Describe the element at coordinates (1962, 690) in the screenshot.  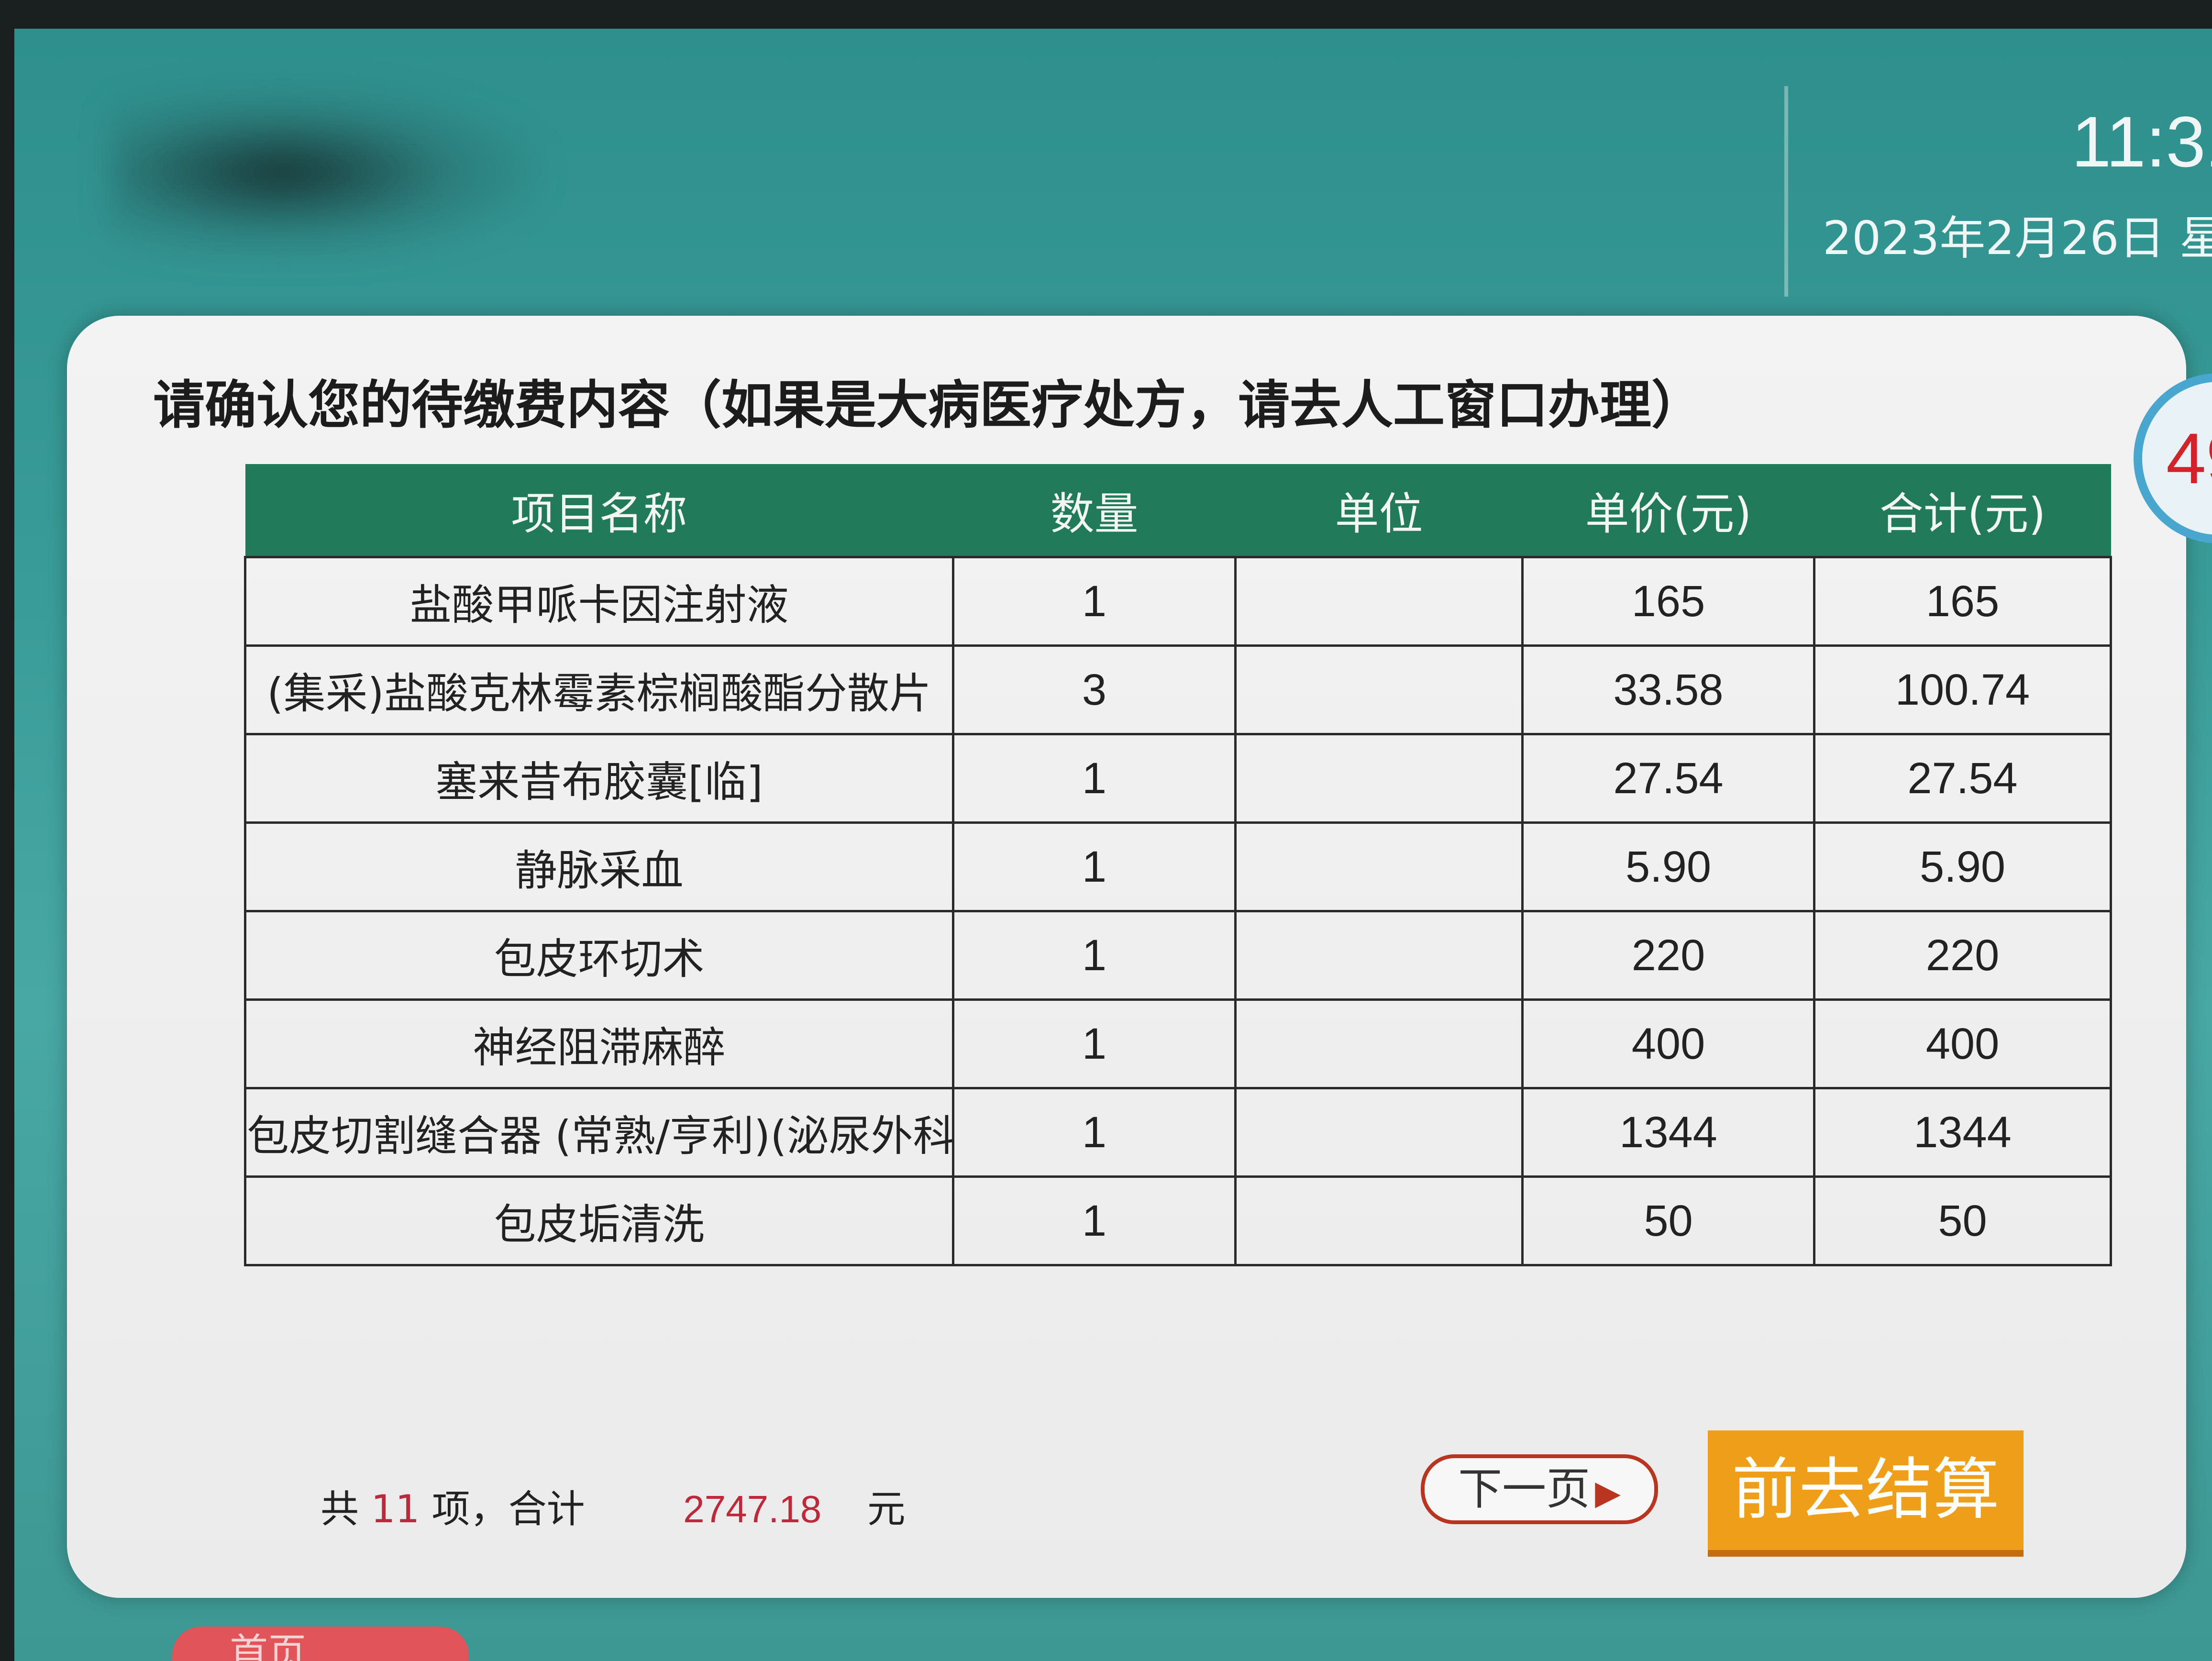
I see `subtotal-cell: 100.74` at that location.